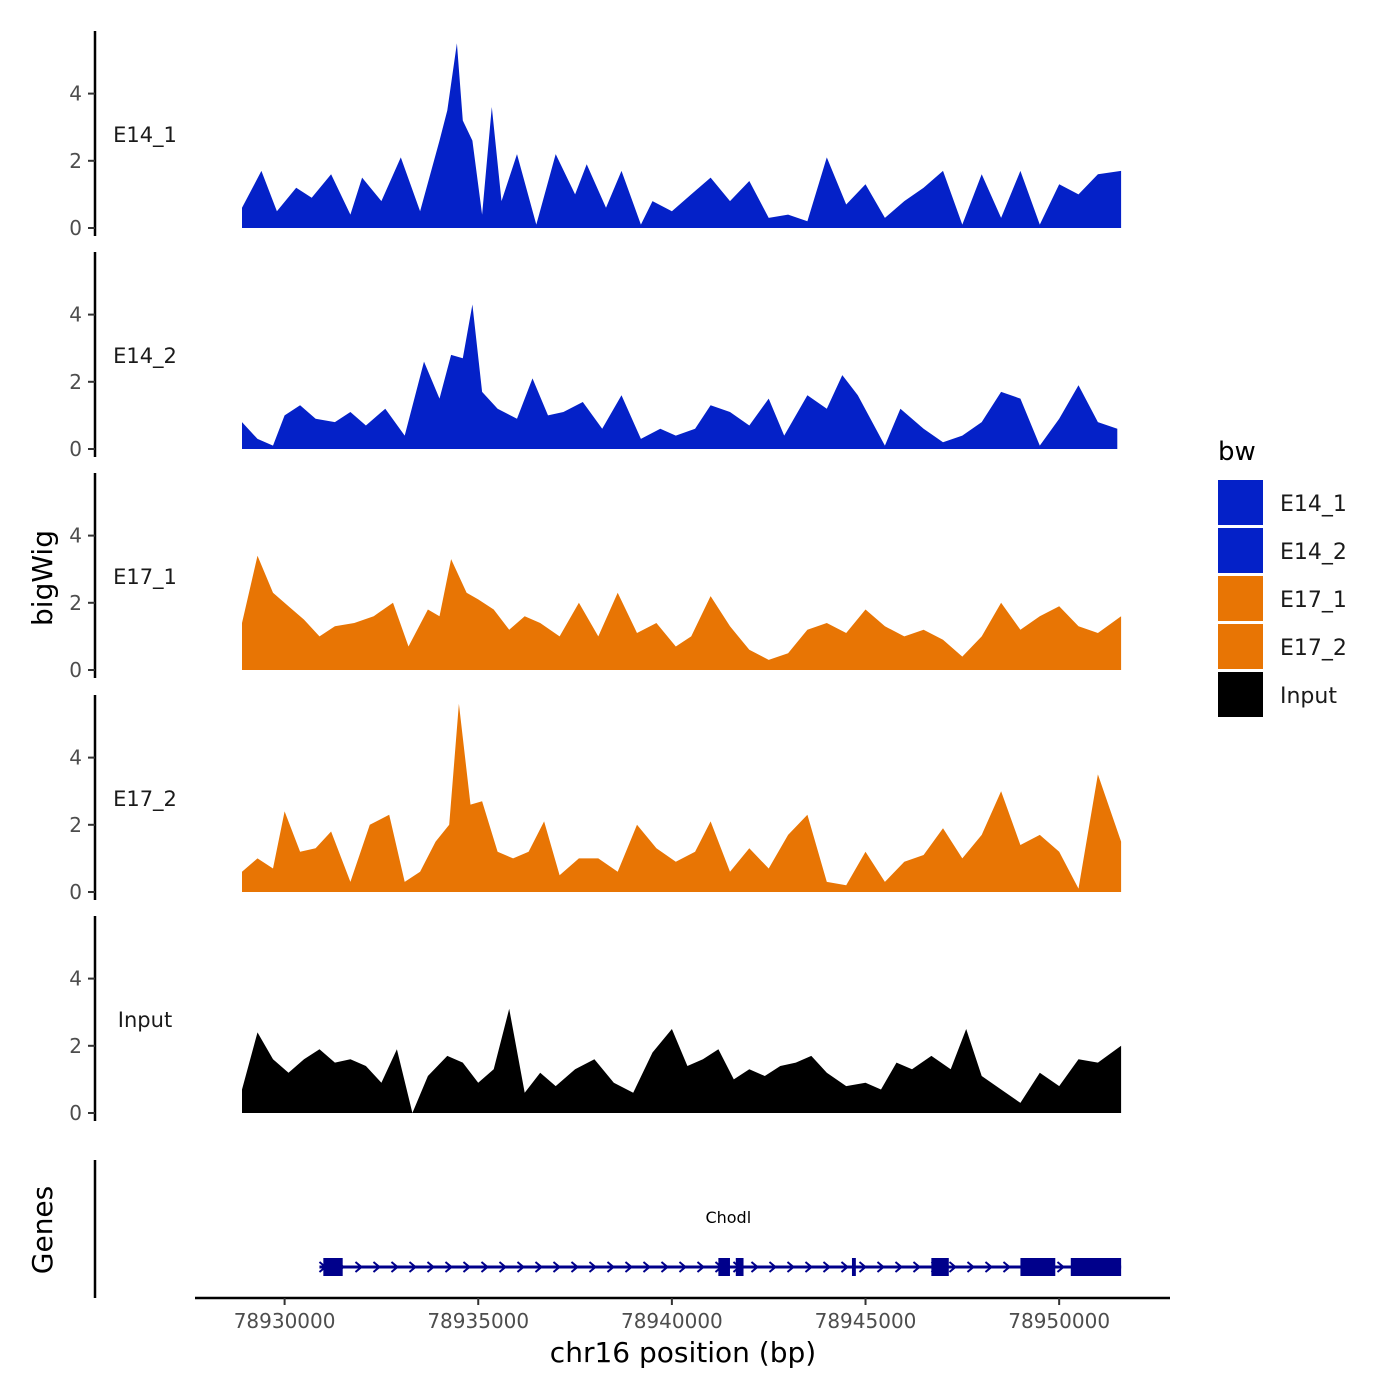 This screenshot has height=1400, width=1400. Describe the element at coordinates (1282, 577) in the screenshot. I see `legend: bw E14_1 E14_2 E17_1 E17_2 Input` at that location.